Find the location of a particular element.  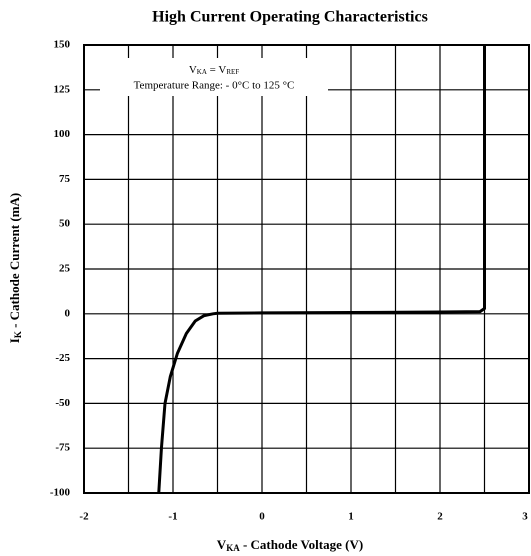

y-tick-label: -50 is located at coordinates (62, 403).